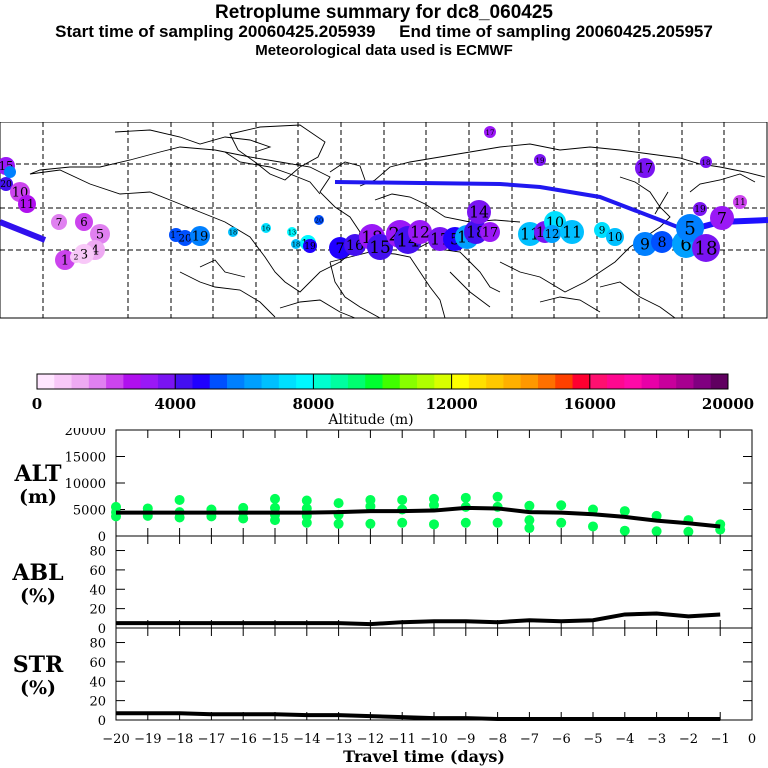 This screenshot has height=768, width=768. What do you see at coordinates (424, 756) in the screenshot?
I see `x-axis-label: Travel time (days)` at bounding box center [424, 756].